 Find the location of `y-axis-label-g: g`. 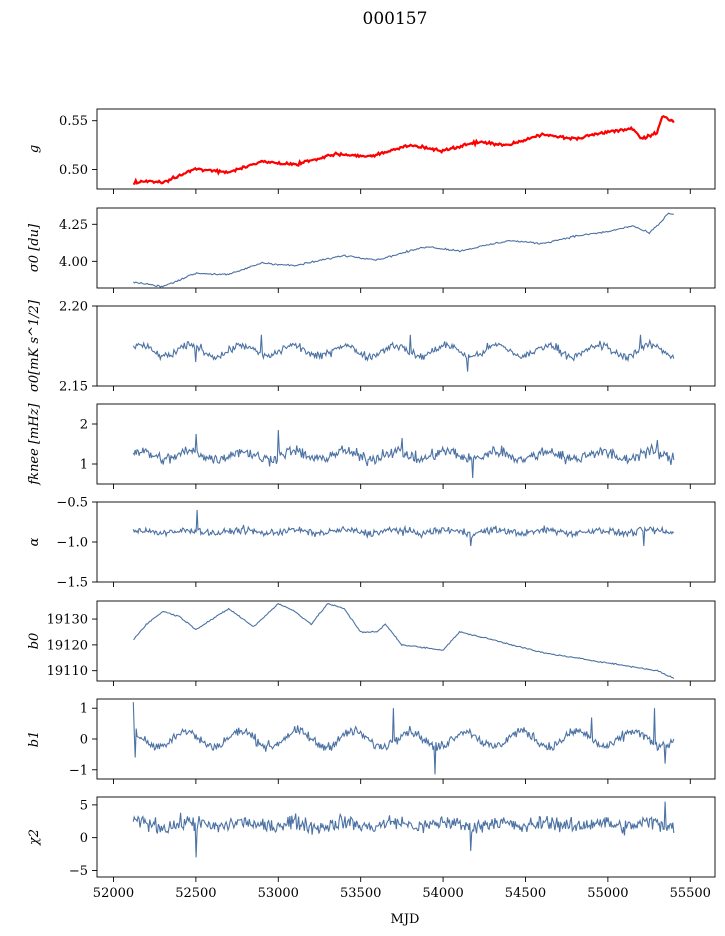

y-axis-label-g: g is located at coordinates (34, 149).